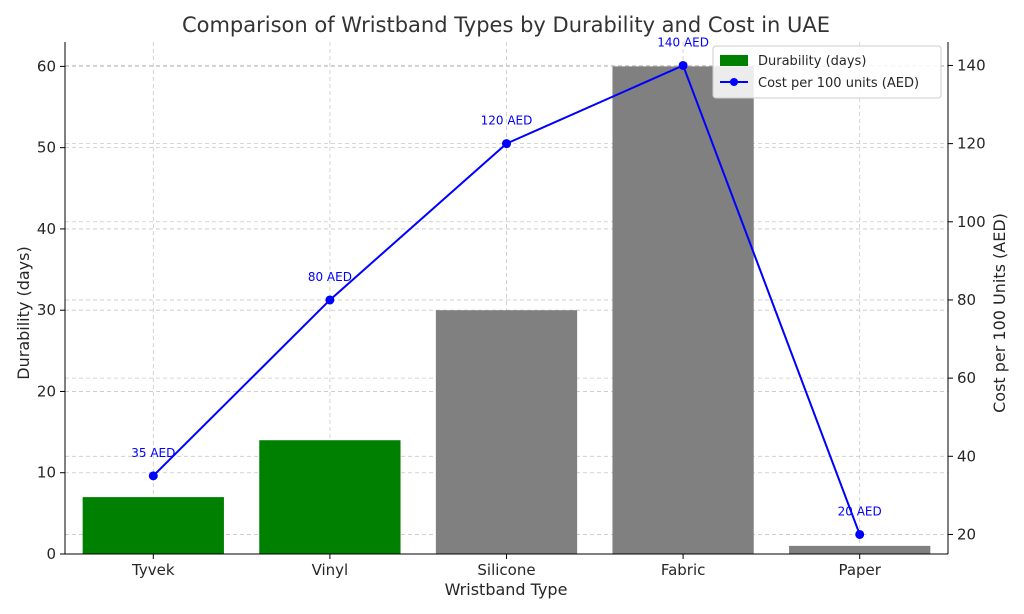 The width and height of the screenshot is (1024, 614). I want to click on y-tick-label: 50, so click(46, 148).